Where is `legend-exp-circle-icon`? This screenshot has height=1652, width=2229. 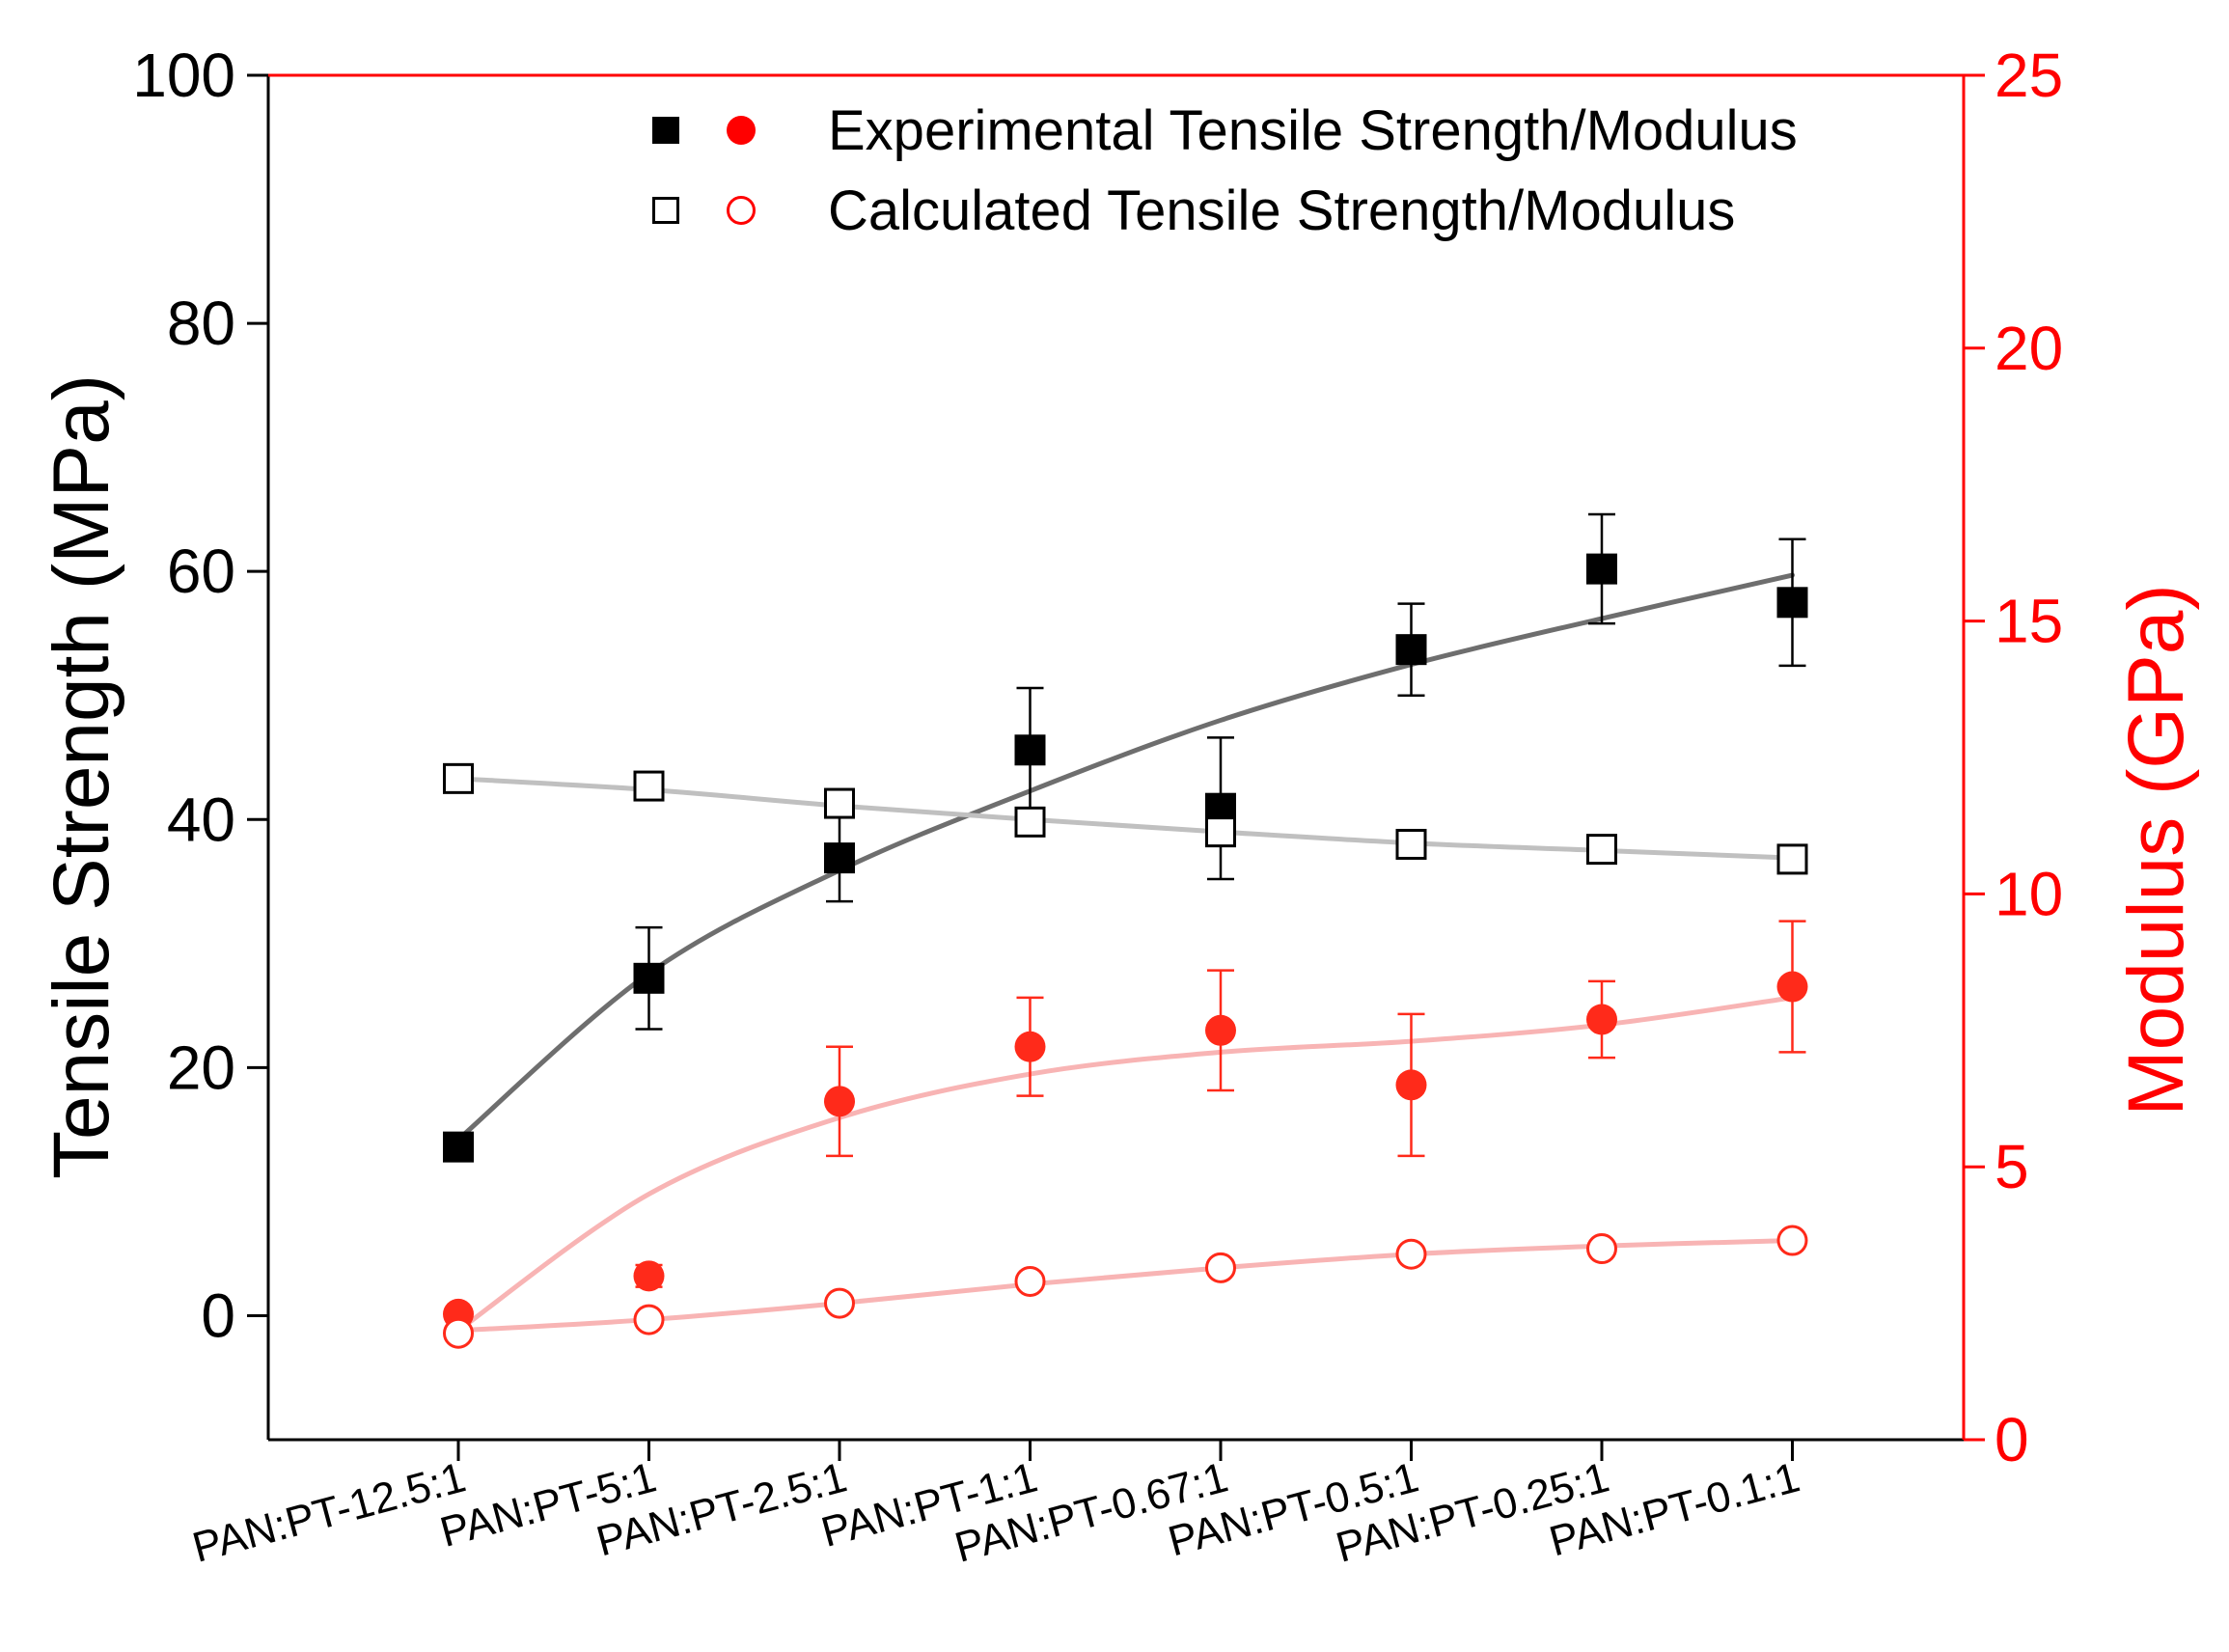 legend-exp-circle-icon is located at coordinates (741, 130).